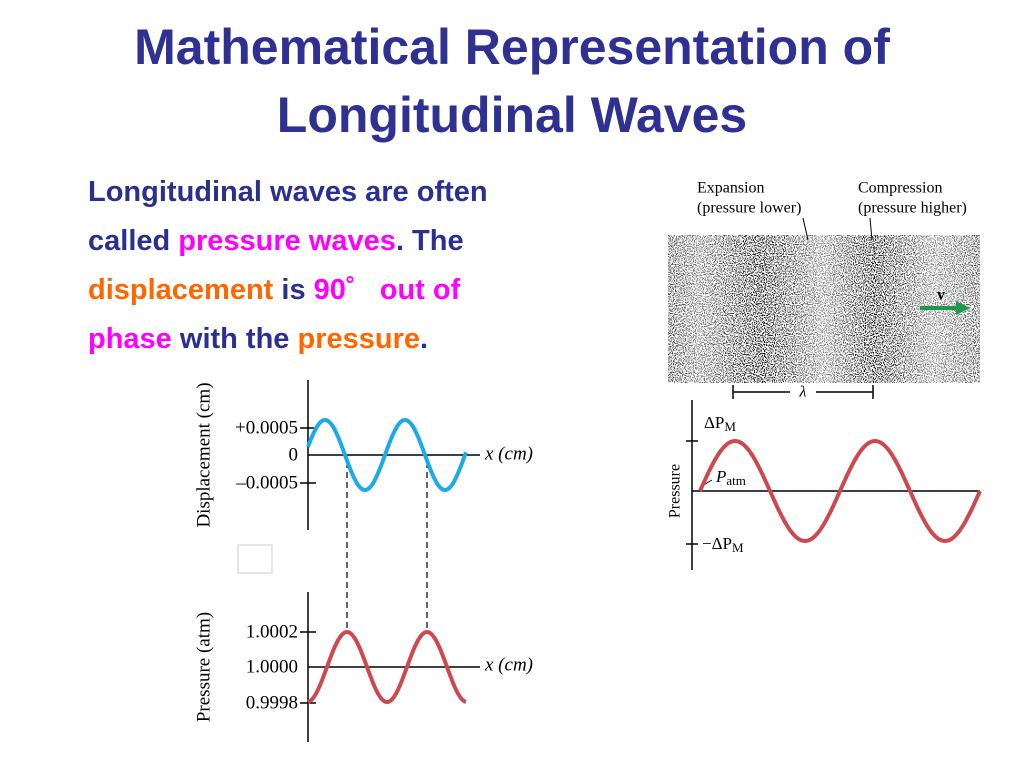 This screenshot has height=768, width=1024. What do you see at coordinates (203, 454) in the screenshot?
I see `y-axis-label: Displacement (cm)` at bounding box center [203, 454].